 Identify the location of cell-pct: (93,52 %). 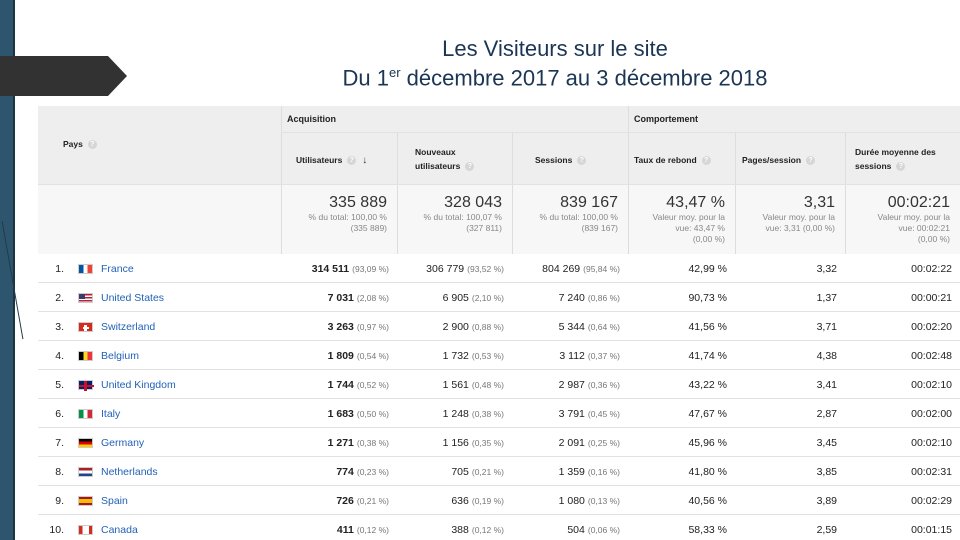
(485, 269).